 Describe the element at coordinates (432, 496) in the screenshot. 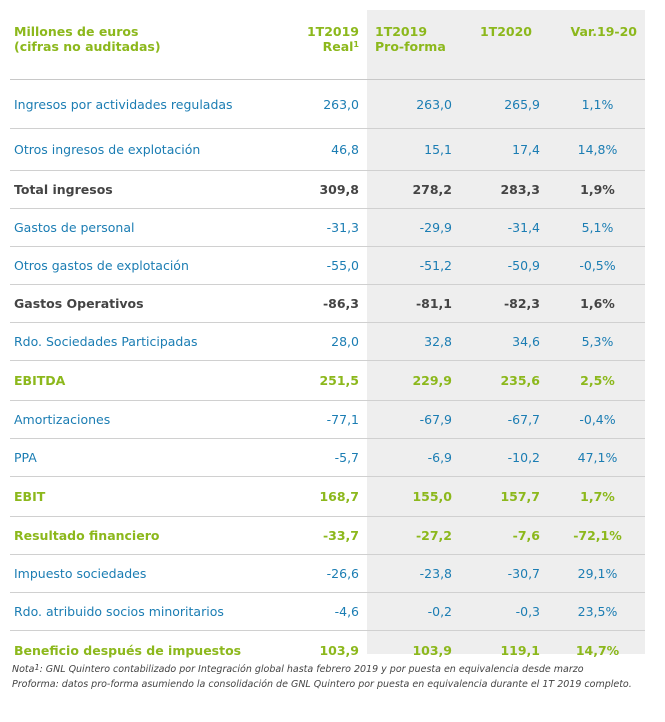

I see `value-1t2019-proforma: 155,0` at that location.